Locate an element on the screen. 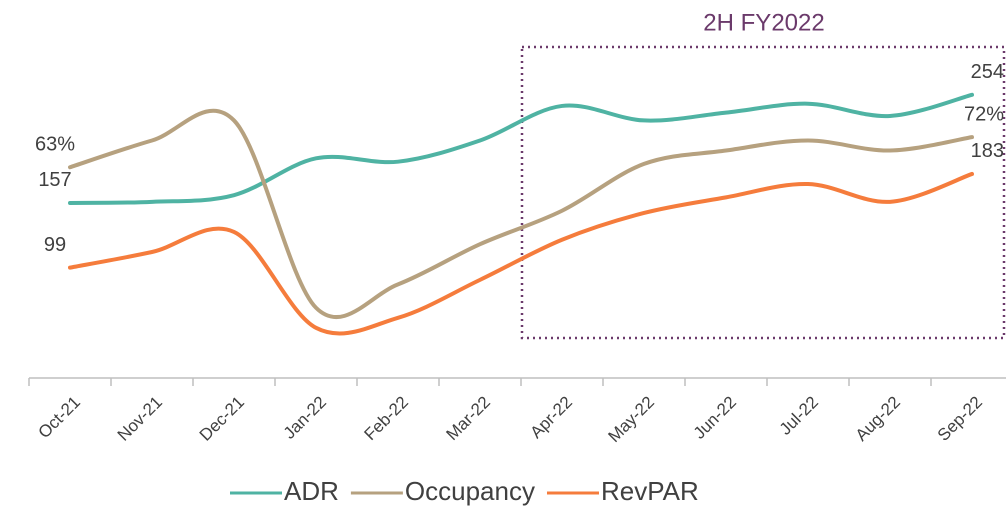 This screenshot has width=1006, height=509. x-tick-label: Jan-22 is located at coordinates (305, 418).